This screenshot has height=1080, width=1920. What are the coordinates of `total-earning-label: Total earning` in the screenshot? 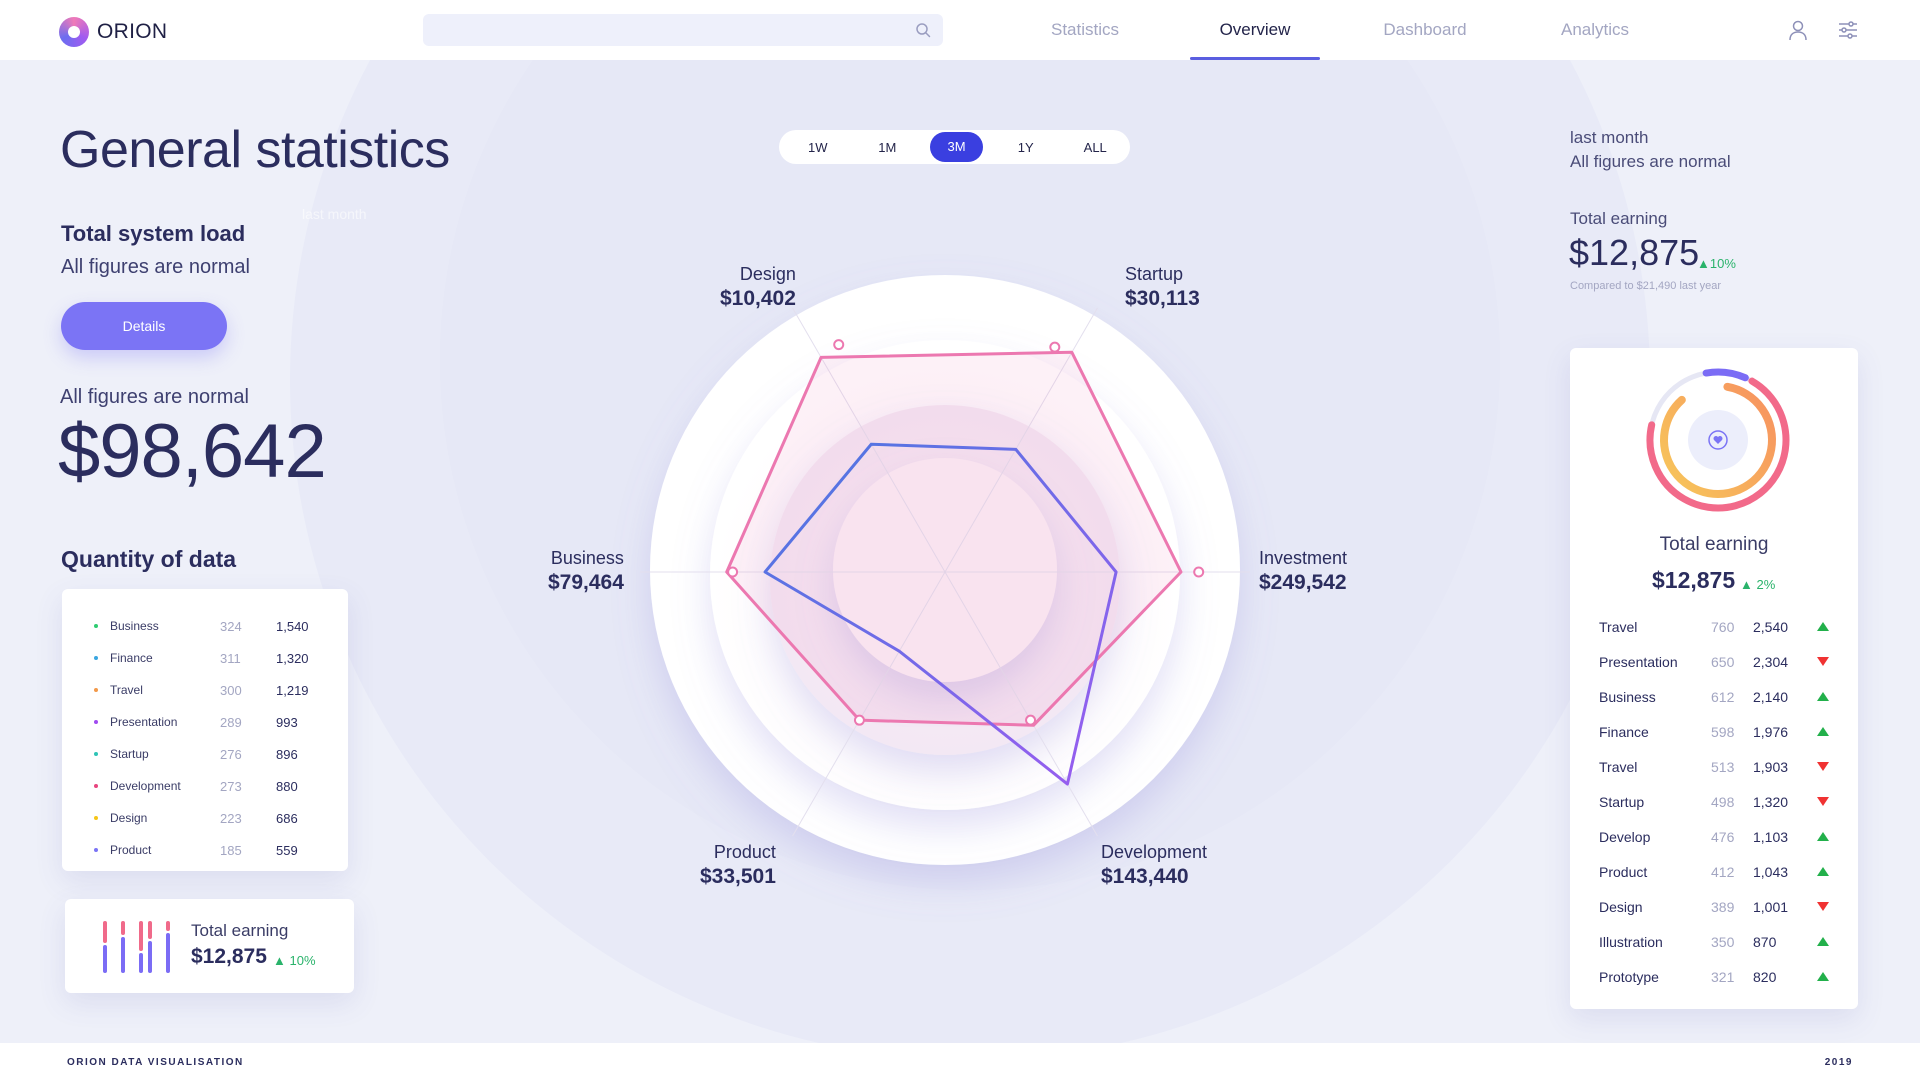 It's located at (1619, 218).